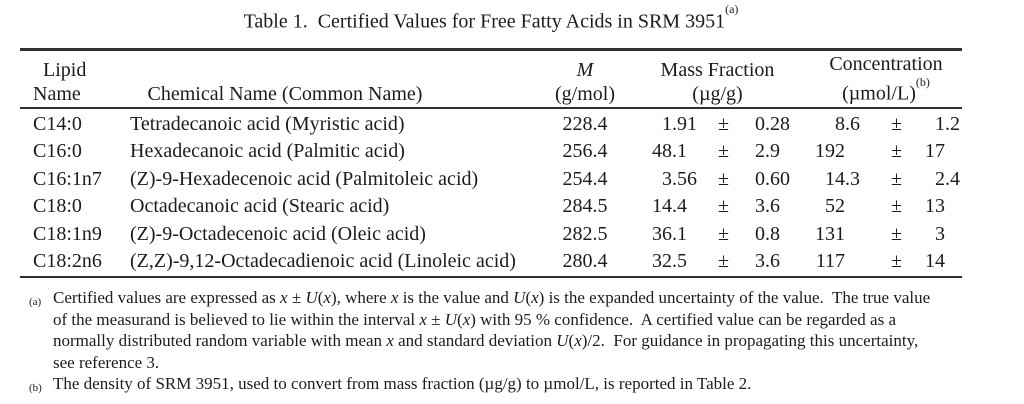 This screenshot has height=404, width=1024. I want to click on concentration-value-int: 131, so click(830, 233).